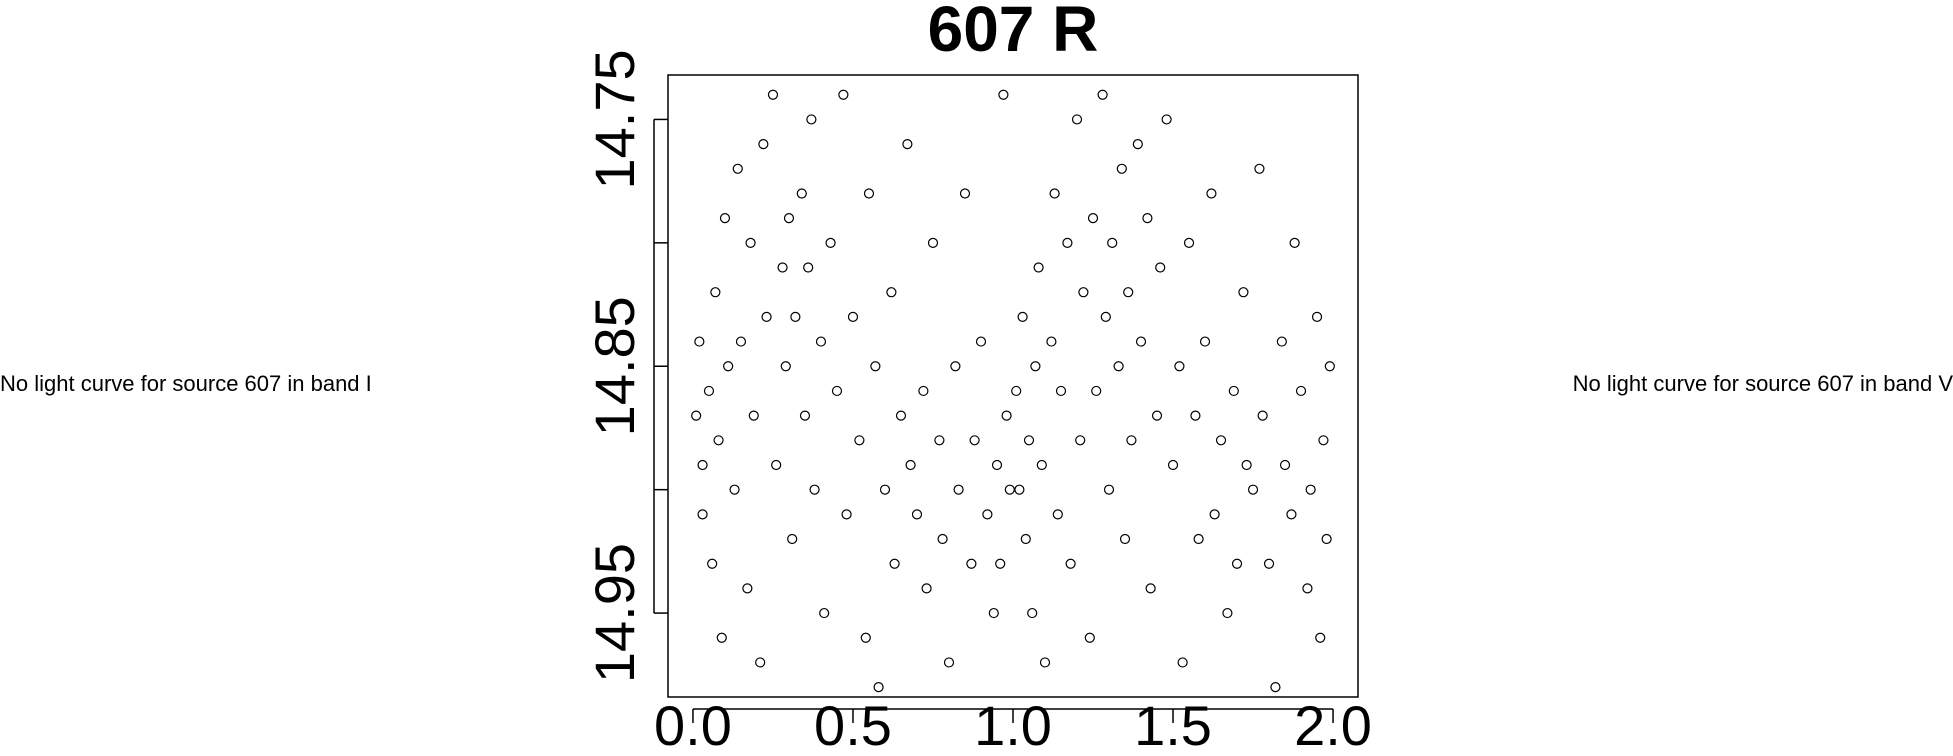  What do you see at coordinates (1173, 725) in the screenshot?
I see `x-tick-label: 1.5` at bounding box center [1173, 725].